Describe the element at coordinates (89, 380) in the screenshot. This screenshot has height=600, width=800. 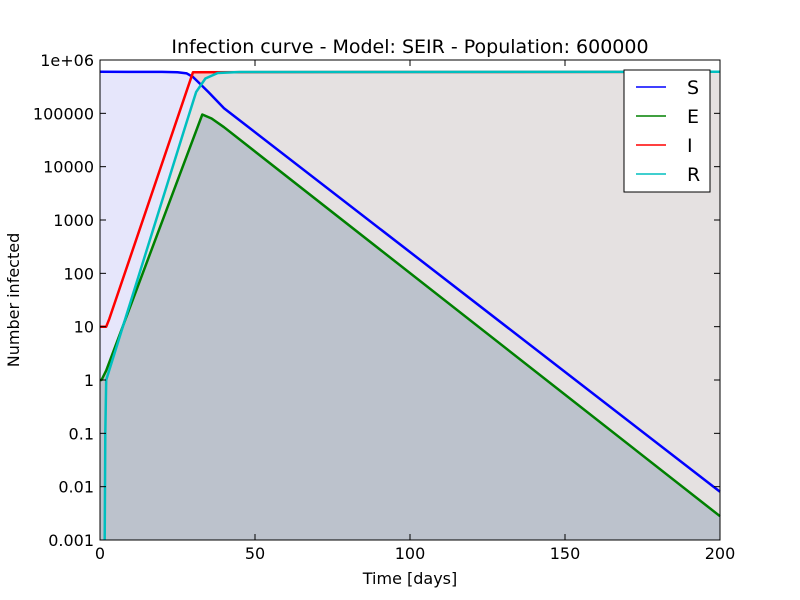
I see `y-tick-label: 1` at that location.